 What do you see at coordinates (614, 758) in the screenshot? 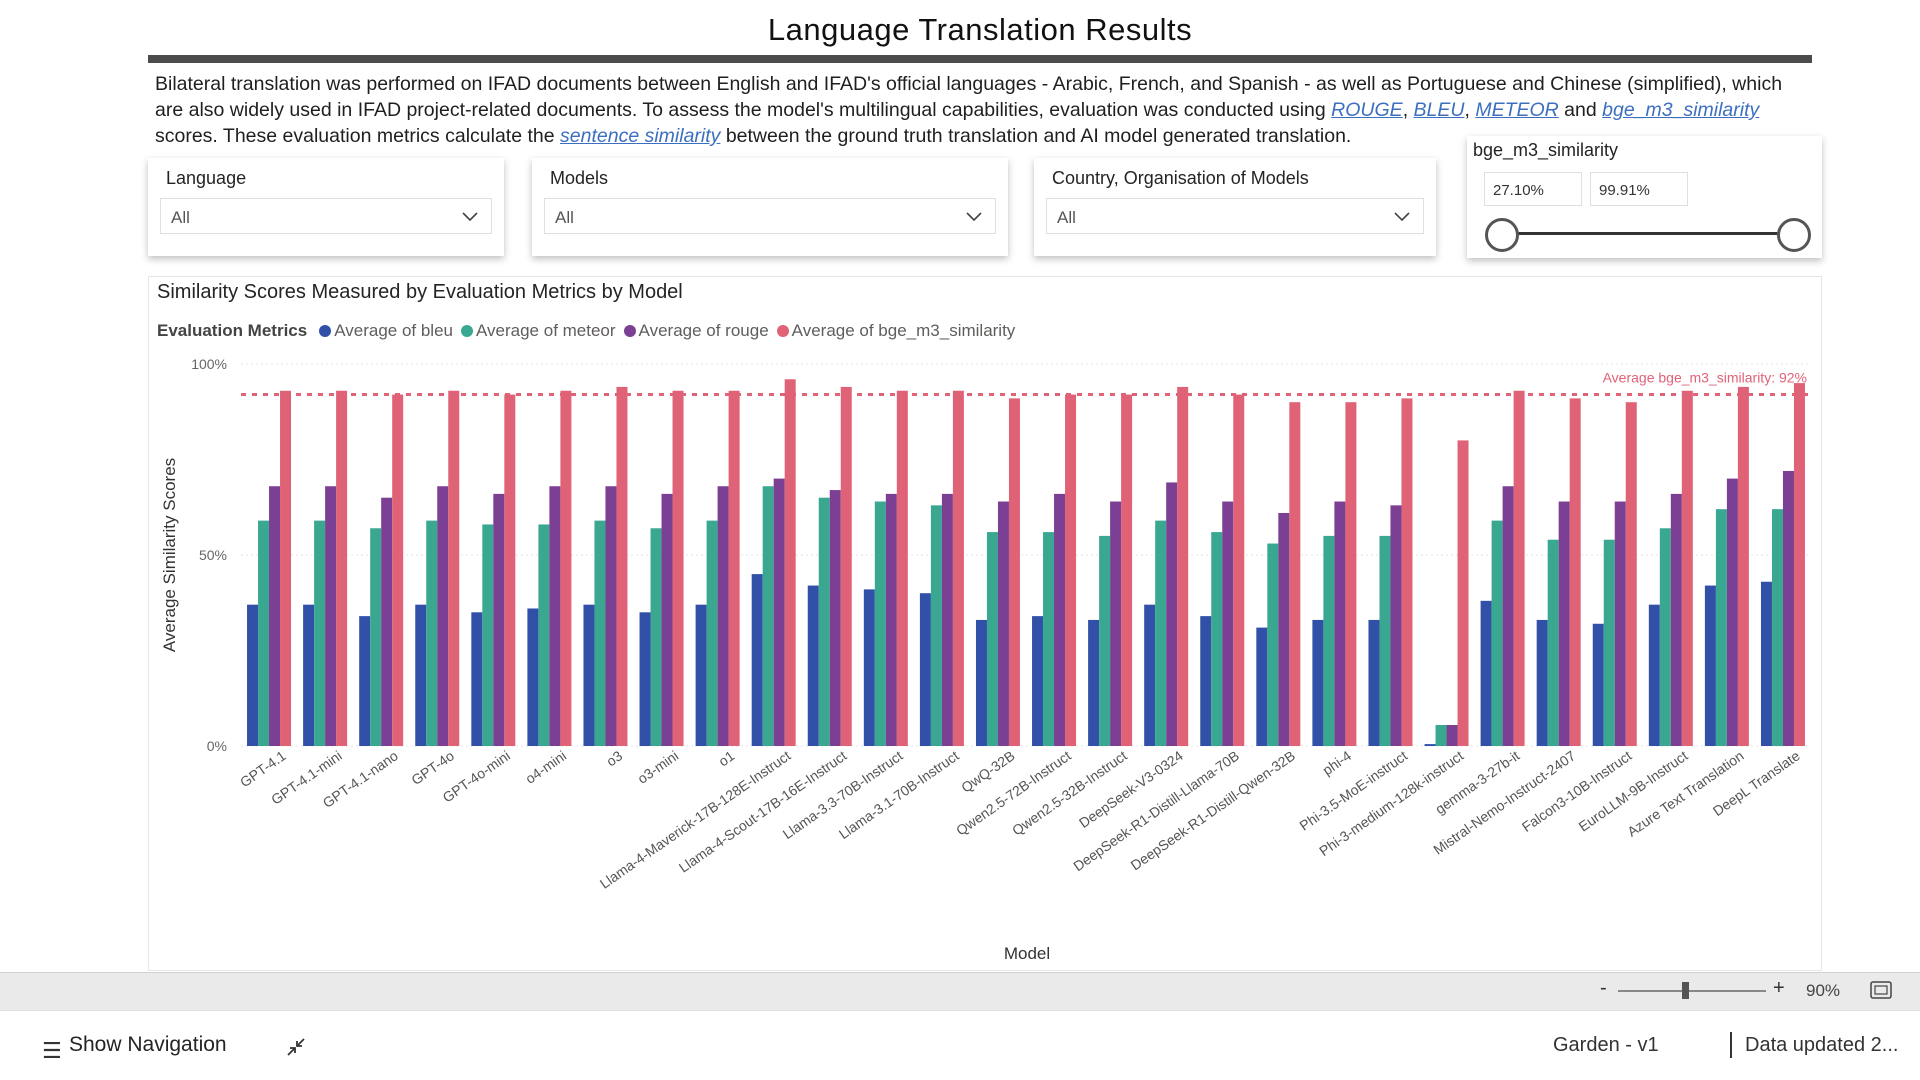
I see `x-tick-label: o3` at bounding box center [614, 758].